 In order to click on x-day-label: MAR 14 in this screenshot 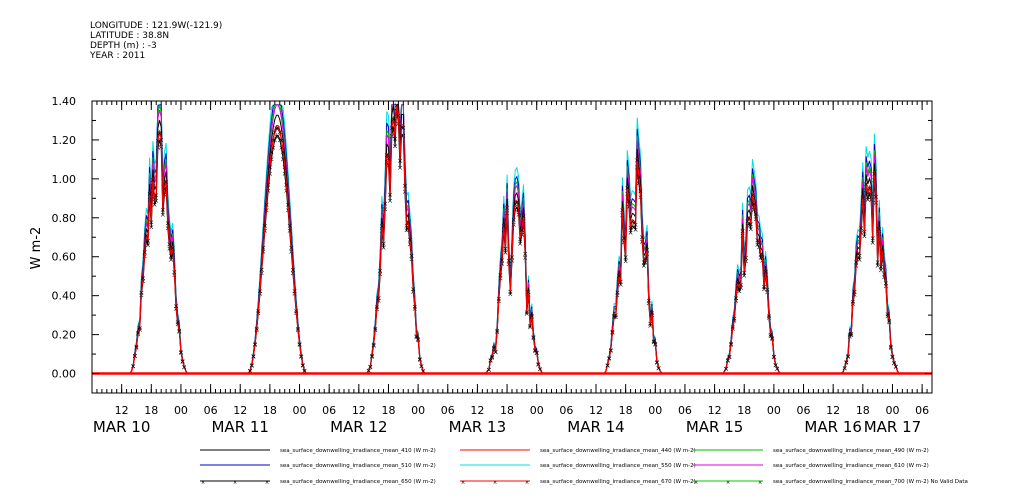, I will do `click(595, 427)`.